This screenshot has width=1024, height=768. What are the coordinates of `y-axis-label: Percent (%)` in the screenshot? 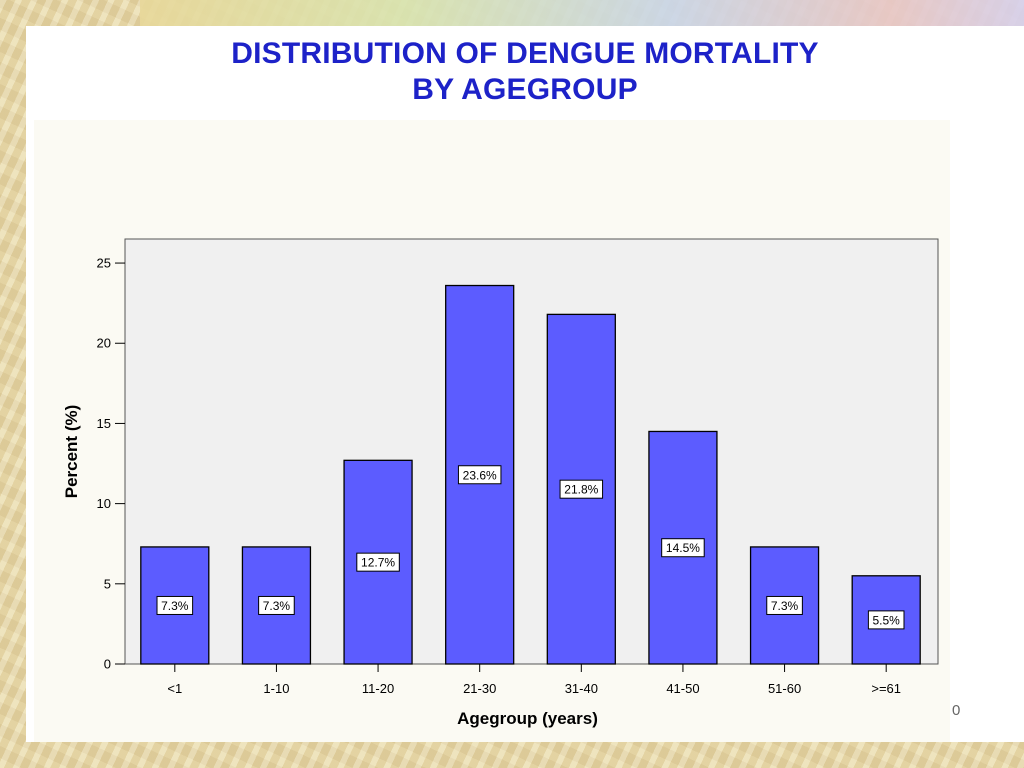 It's located at (71, 452).